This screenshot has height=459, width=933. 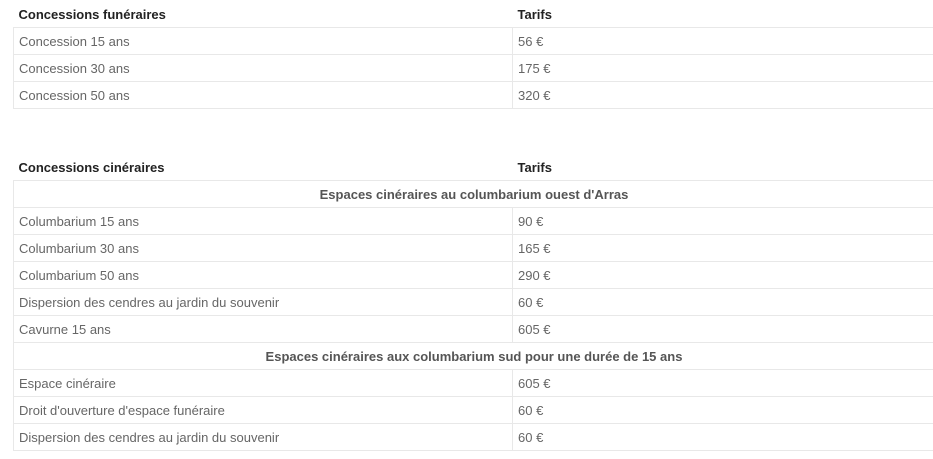 What do you see at coordinates (722, 68) in the screenshot?
I see `item-price: 175 €` at bounding box center [722, 68].